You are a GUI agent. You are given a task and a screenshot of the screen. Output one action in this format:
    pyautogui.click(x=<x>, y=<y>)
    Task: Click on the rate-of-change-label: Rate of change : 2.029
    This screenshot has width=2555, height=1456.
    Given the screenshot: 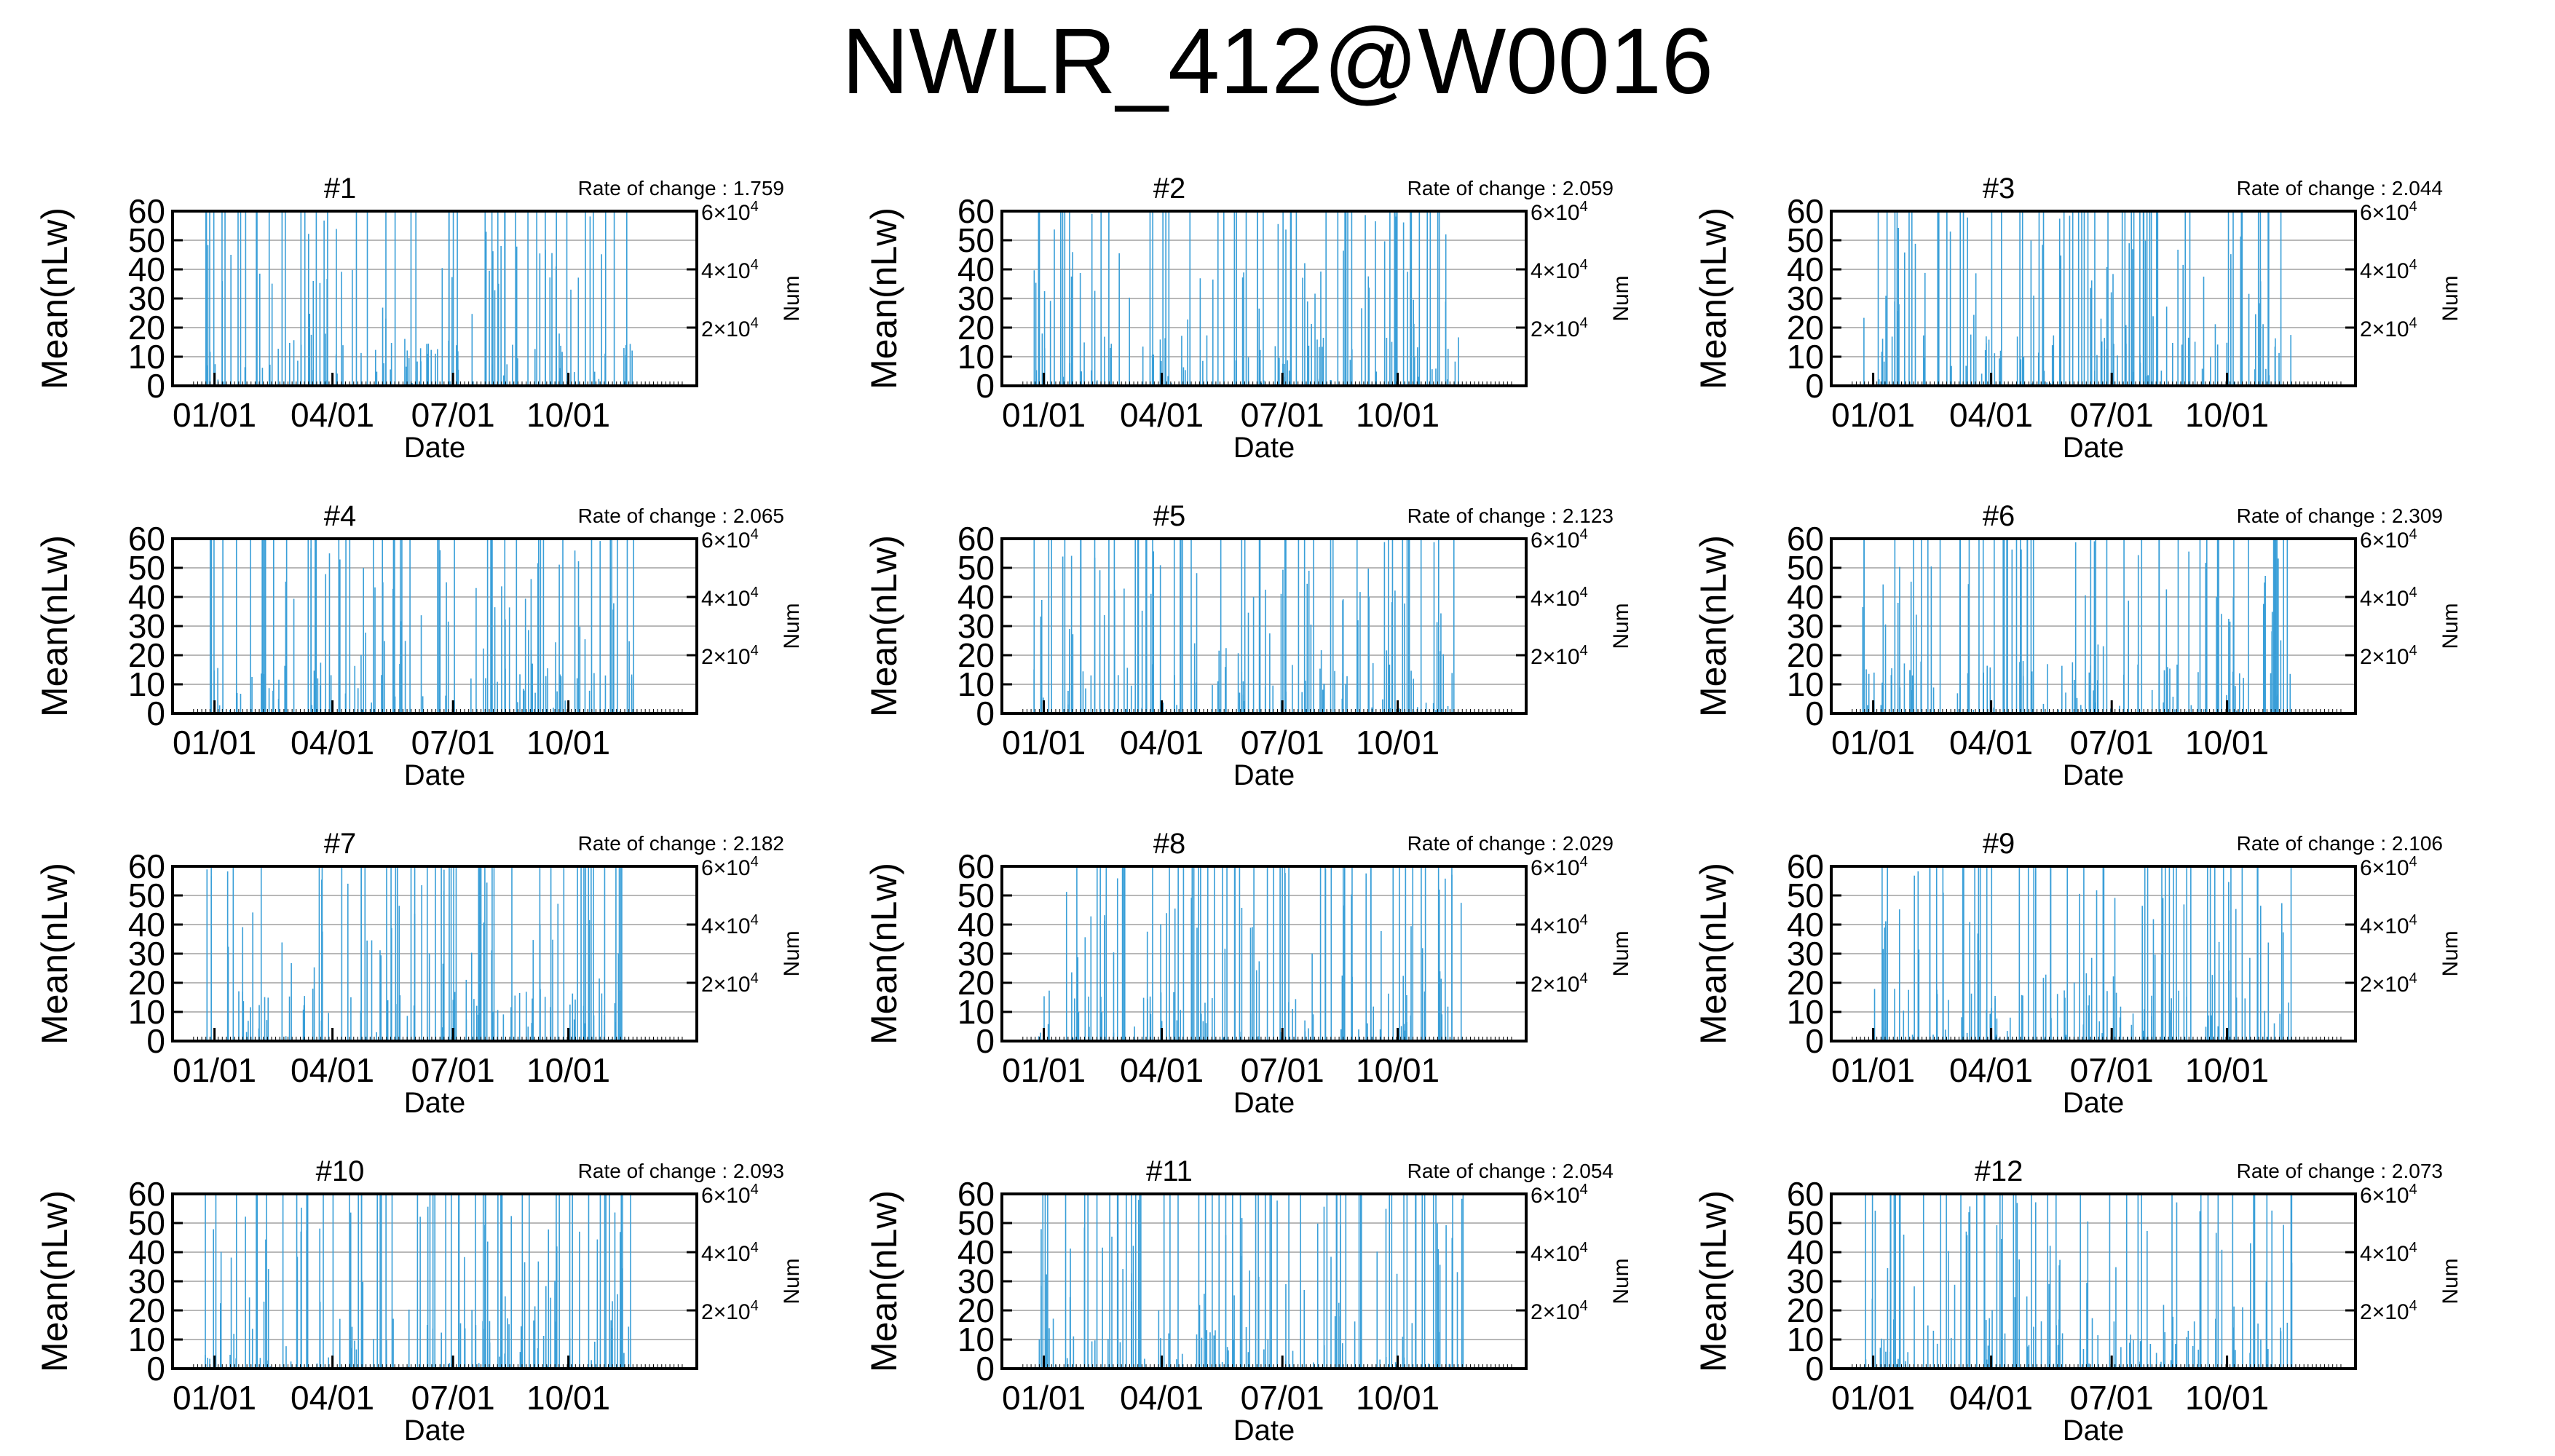 What is the action you would take?
    pyautogui.click(x=1510, y=843)
    